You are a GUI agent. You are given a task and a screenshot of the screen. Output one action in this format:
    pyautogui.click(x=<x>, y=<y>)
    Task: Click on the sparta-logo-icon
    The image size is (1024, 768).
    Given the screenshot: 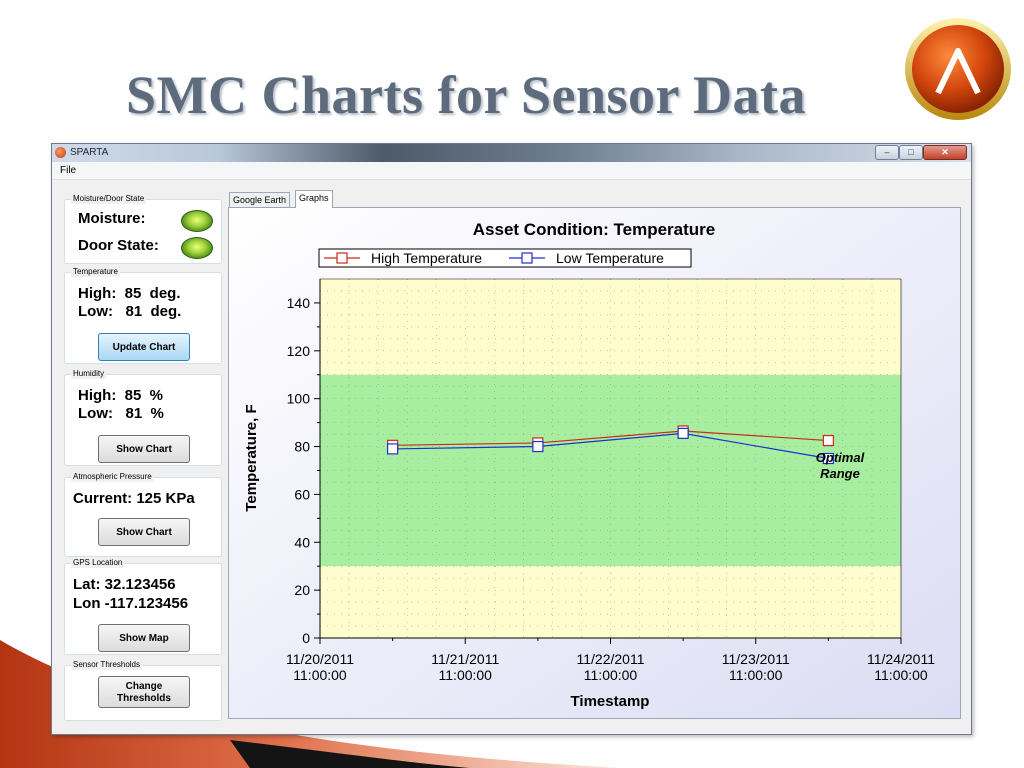 What is the action you would take?
    pyautogui.click(x=958, y=69)
    